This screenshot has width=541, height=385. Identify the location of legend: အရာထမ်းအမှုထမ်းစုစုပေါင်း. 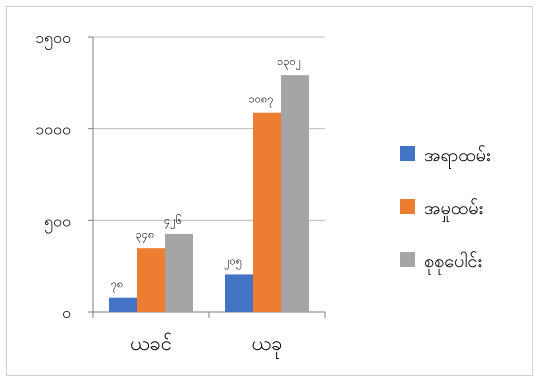
(445, 210).